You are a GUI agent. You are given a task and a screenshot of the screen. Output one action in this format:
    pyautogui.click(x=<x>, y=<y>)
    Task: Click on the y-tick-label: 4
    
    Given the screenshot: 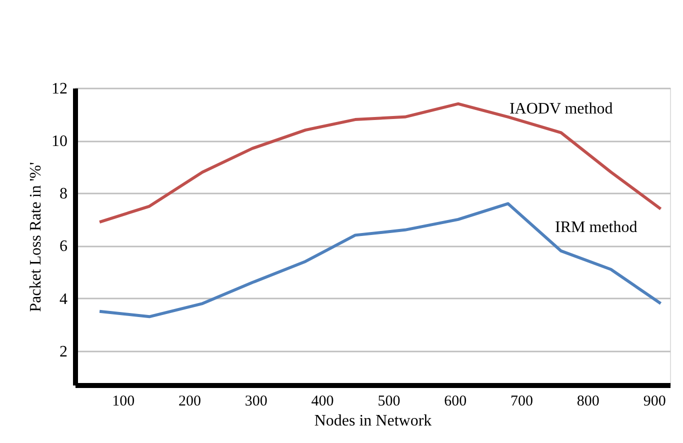 What is the action you would take?
    pyautogui.click(x=64, y=299)
    